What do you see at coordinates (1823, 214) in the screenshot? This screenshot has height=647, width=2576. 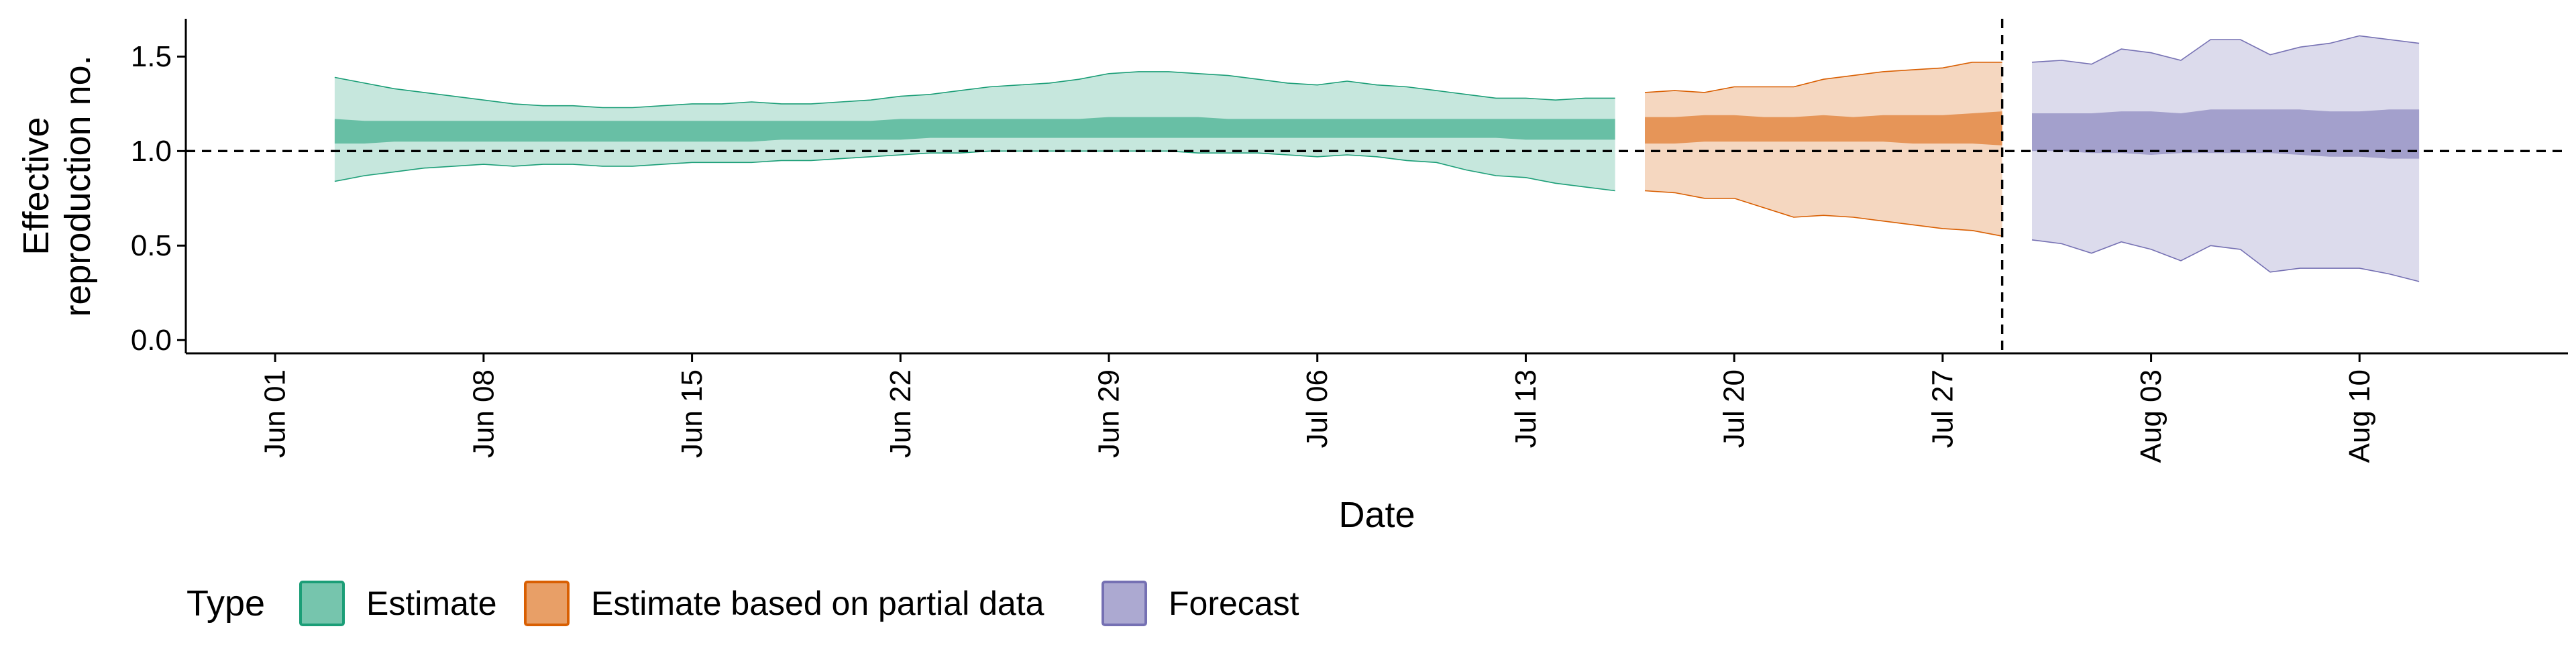 I see `band-90-lower-edge-estimate-based-on-partial-data` at bounding box center [1823, 214].